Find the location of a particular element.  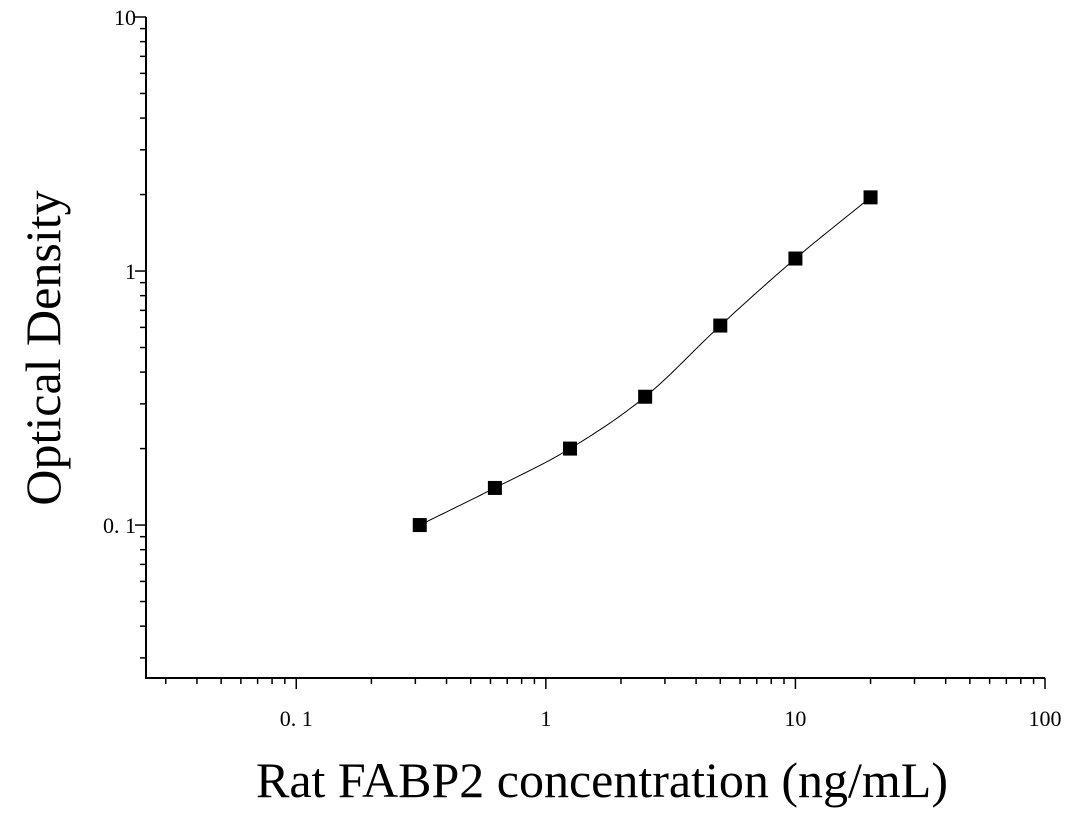

x-tick-label: 10 is located at coordinates (795, 718).